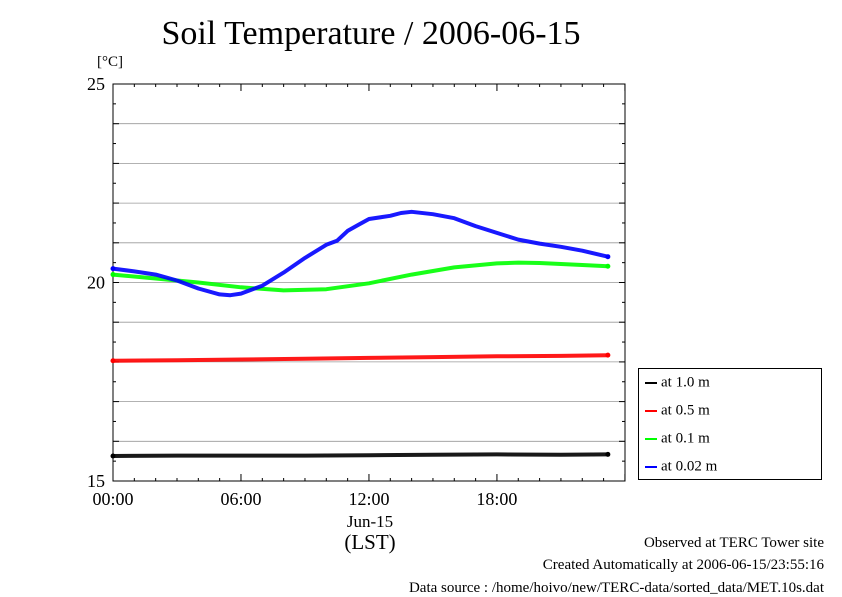 The height and width of the screenshot is (597, 842). I want to click on footer-observed: Observed at TERC Tower site, so click(733, 543).